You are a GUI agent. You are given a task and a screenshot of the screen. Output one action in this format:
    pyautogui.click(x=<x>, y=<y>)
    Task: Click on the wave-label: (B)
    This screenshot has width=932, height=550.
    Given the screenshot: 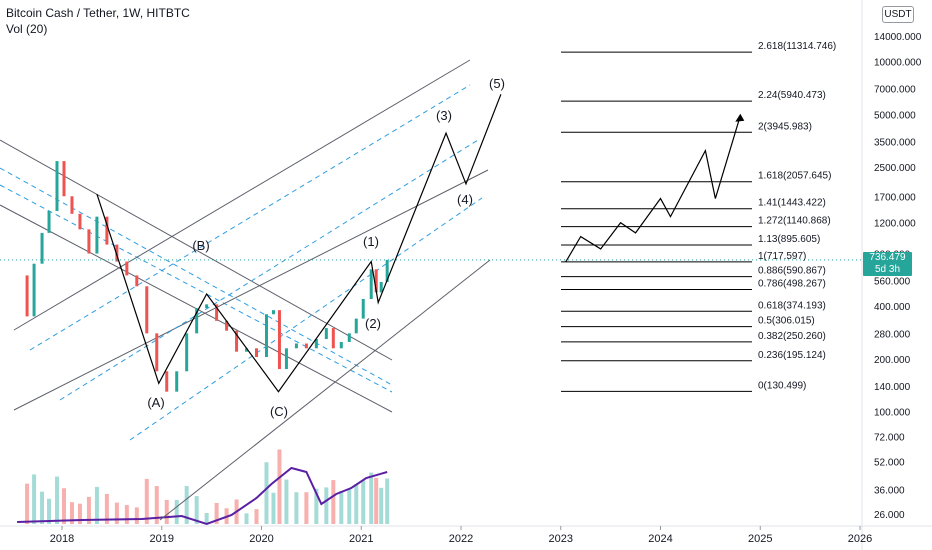 What is the action you would take?
    pyautogui.click(x=200, y=245)
    